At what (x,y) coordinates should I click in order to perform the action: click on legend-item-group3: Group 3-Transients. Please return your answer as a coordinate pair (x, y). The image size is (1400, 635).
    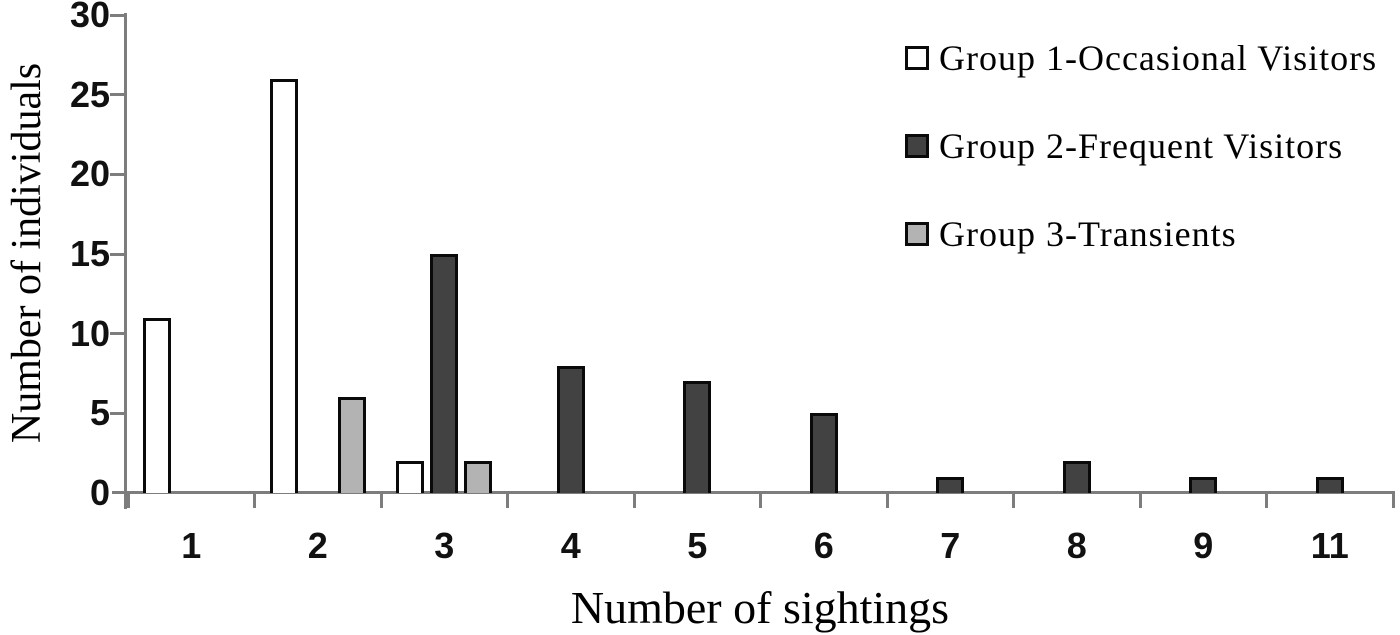
    Looking at the image, I should click on (1141, 234).